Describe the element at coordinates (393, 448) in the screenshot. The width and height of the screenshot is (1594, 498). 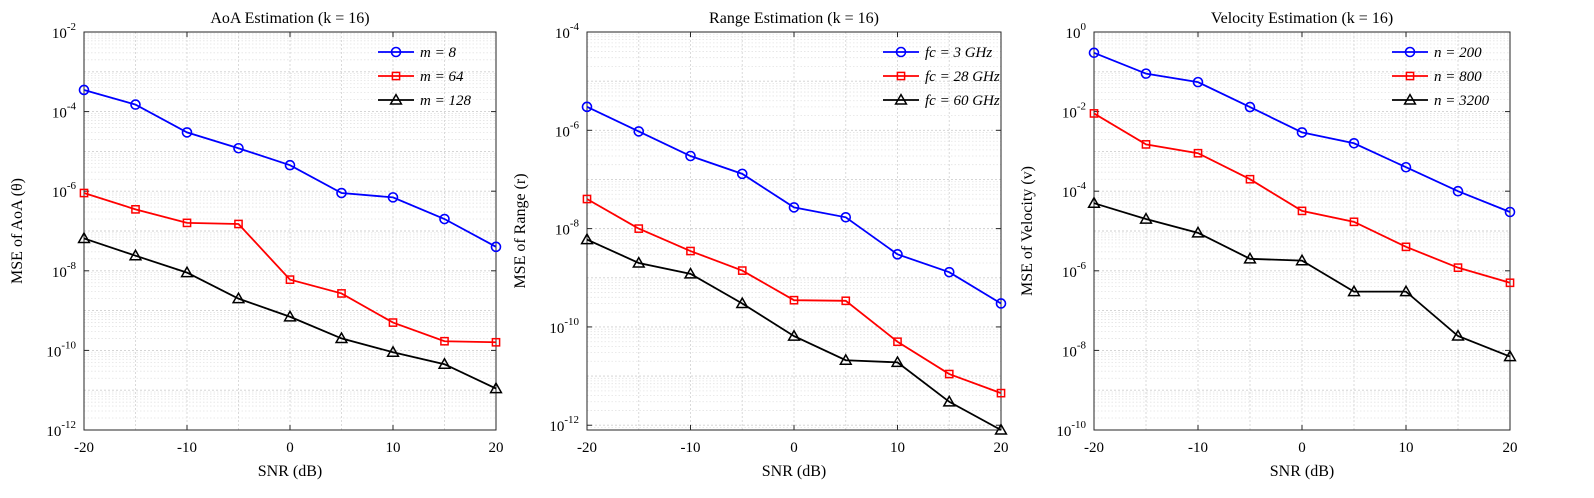
I see `x-tick-label: 10` at that location.